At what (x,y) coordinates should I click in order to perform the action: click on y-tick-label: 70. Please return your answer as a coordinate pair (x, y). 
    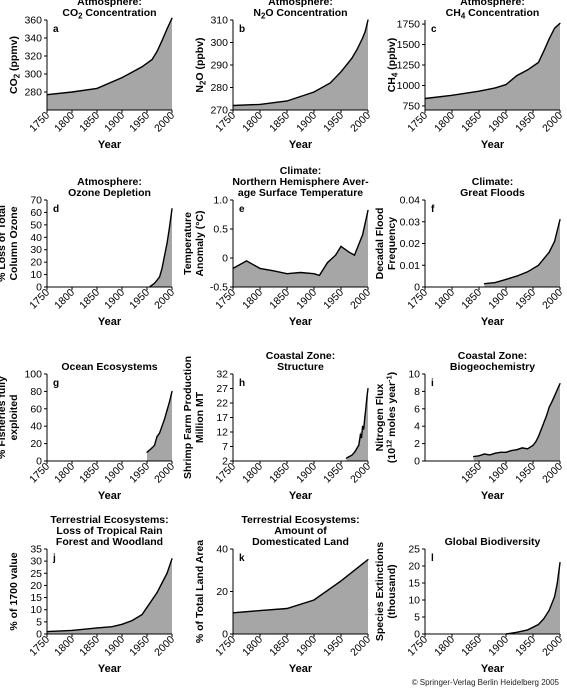
    Looking at the image, I should click on (36, 201).